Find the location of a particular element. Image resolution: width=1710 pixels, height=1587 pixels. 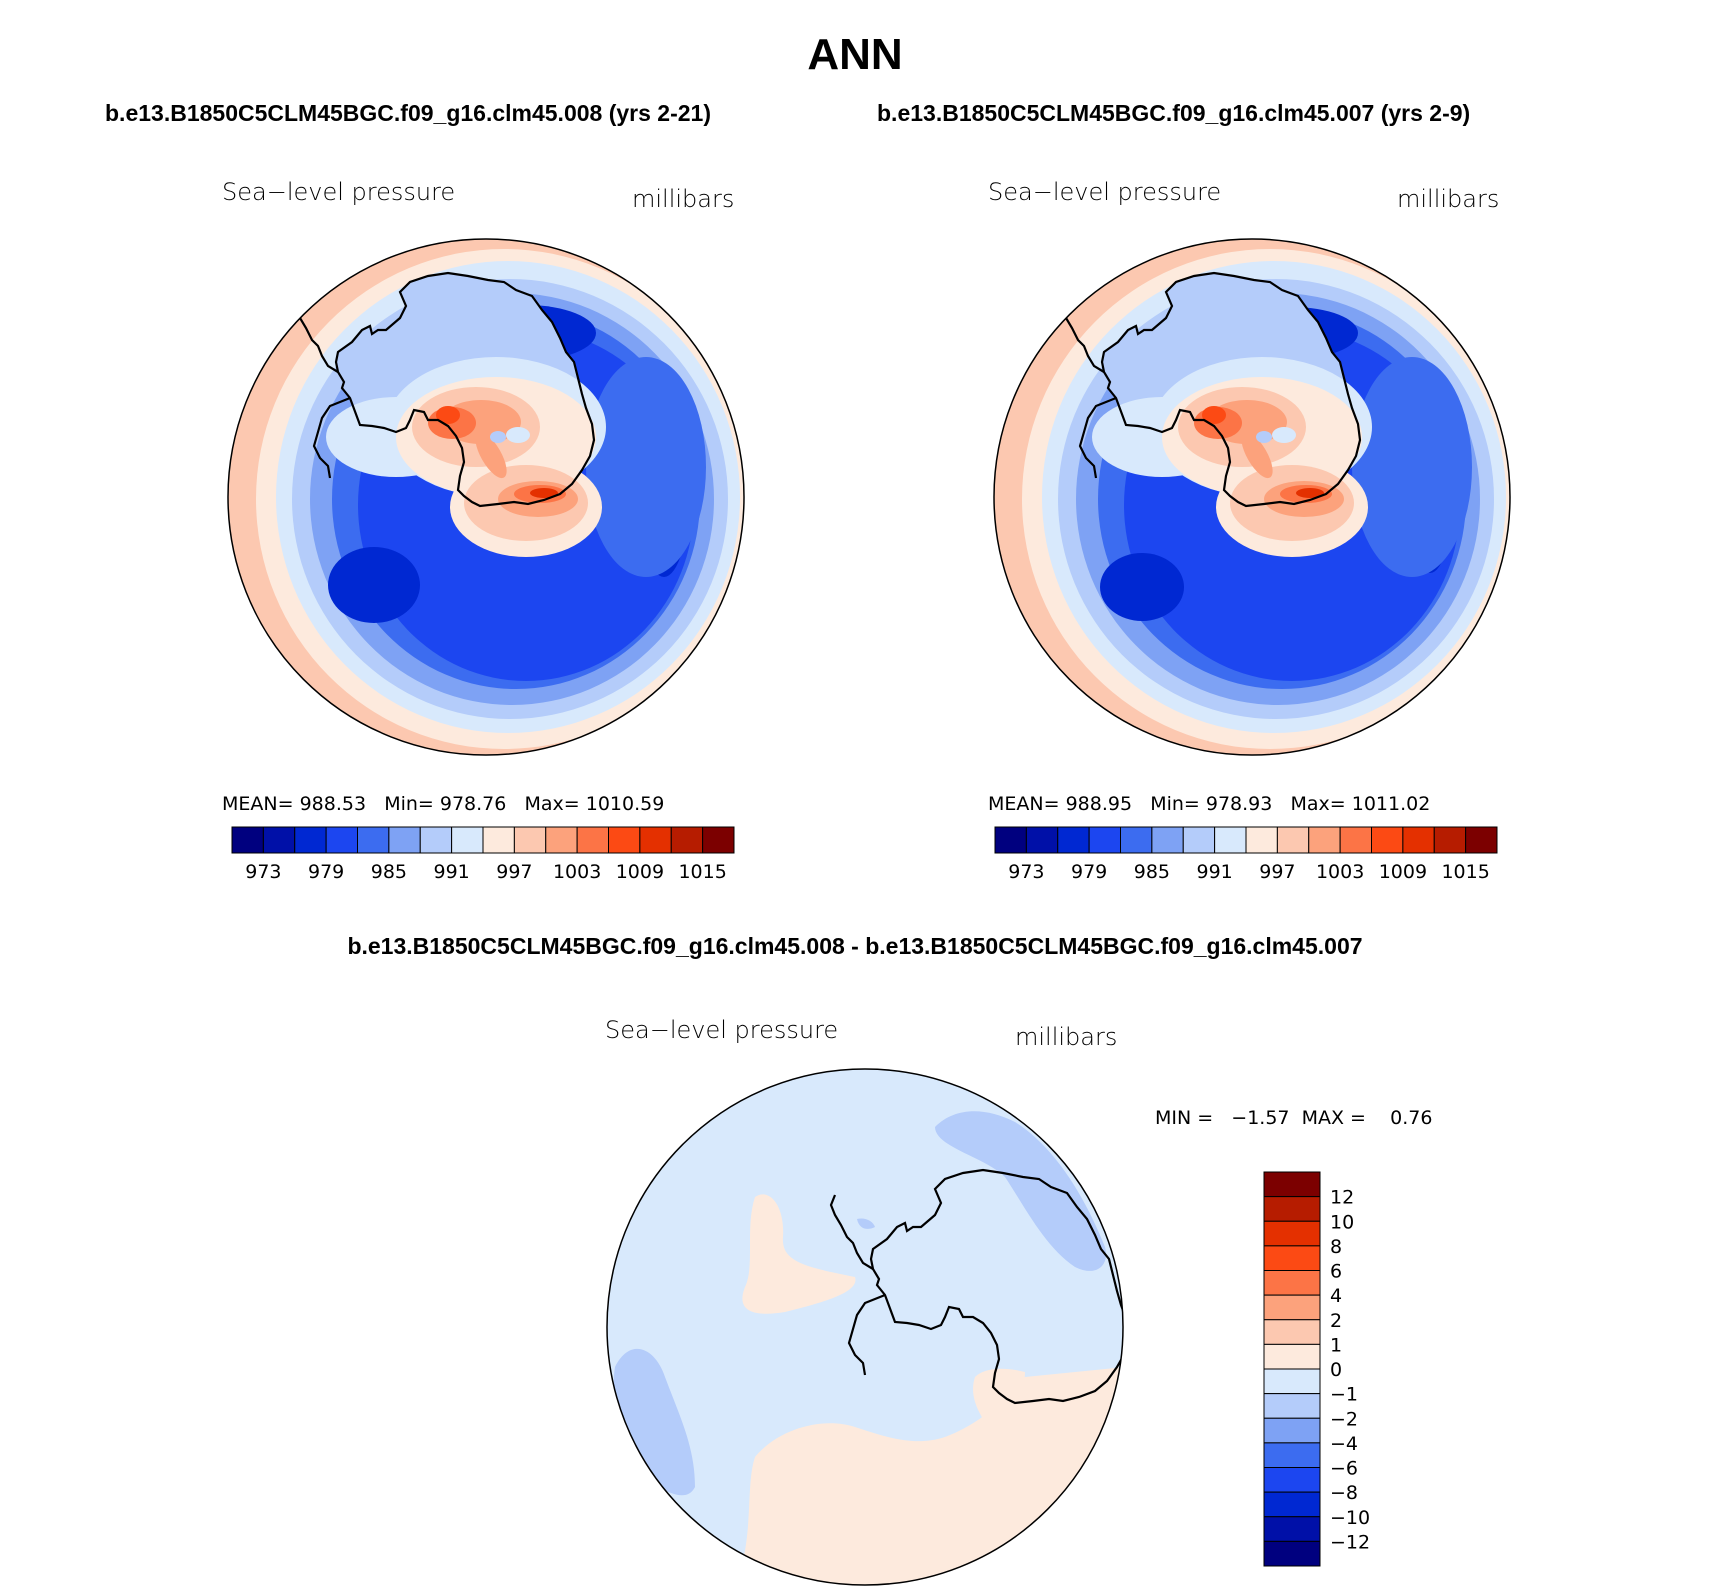

panel2-colorbar-label: 1003 is located at coordinates (1340, 872).